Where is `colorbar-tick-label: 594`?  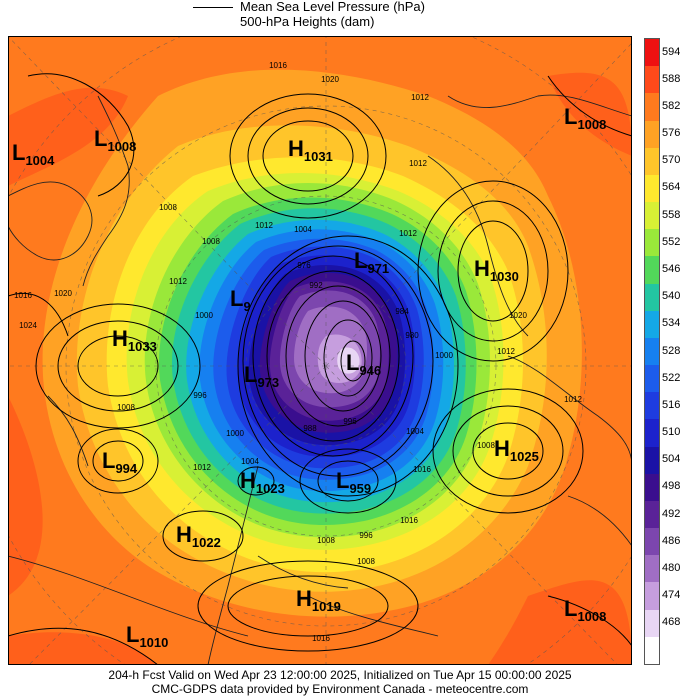 colorbar-tick-label: 594 is located at coordinates (671, 51).